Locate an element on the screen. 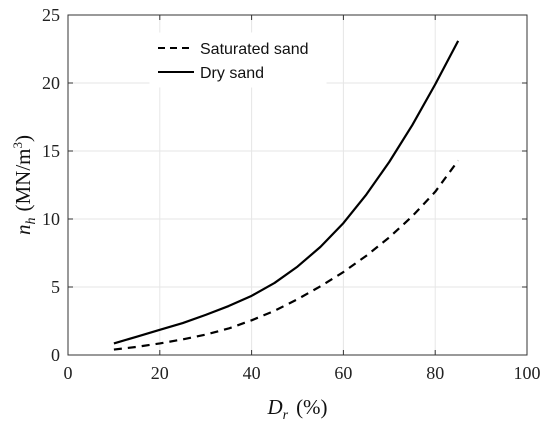 Image resolution: width=550 pixels, height=422 pixels. x-axis-label: Dr (%) is located at coordinates (296, 408).